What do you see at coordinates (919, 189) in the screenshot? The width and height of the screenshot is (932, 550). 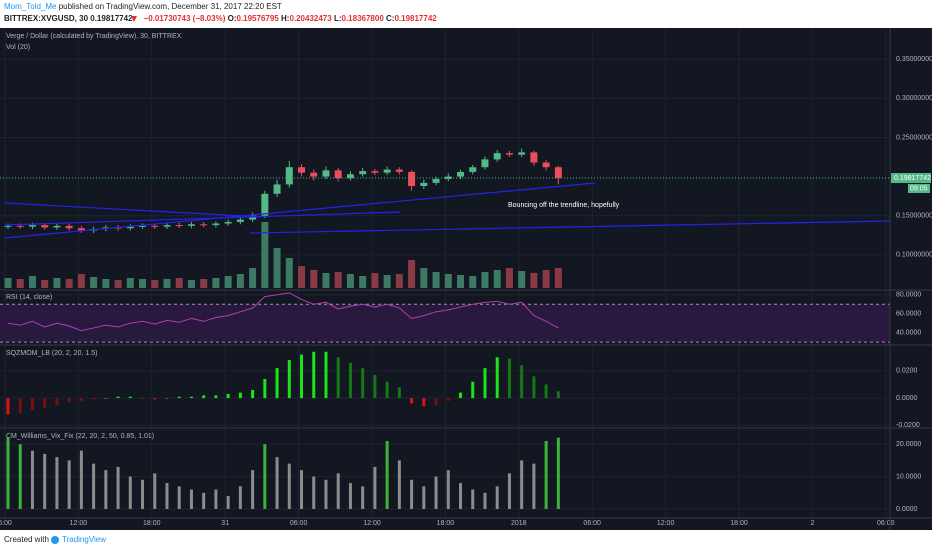 I see `countdown-box` at bounding box center [919, 189].